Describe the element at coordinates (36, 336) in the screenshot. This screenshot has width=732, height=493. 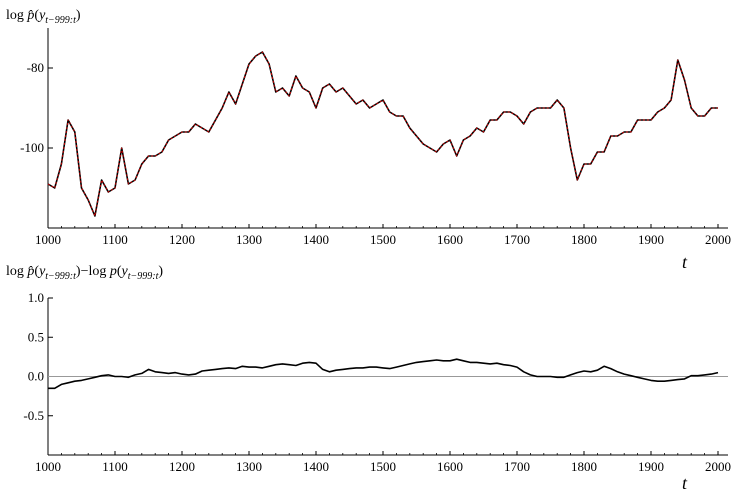
I see `y-tick-label: 0.5` at that location.